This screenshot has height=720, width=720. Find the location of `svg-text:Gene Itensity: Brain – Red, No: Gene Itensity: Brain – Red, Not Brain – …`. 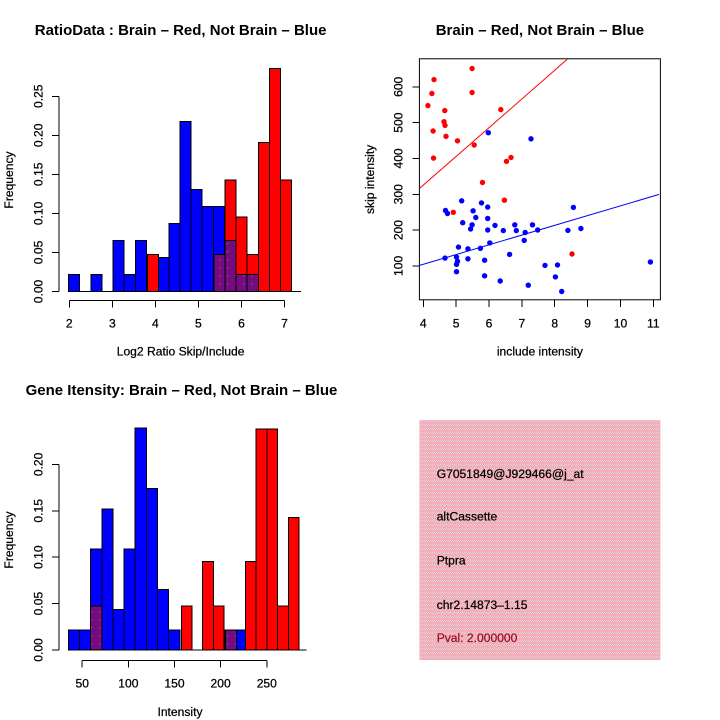

svg-text:Gene Itensity: Brain – Red, No: Gene Itensity: Brain – Red, Not Brain – … is located at coordinates (182, 390).